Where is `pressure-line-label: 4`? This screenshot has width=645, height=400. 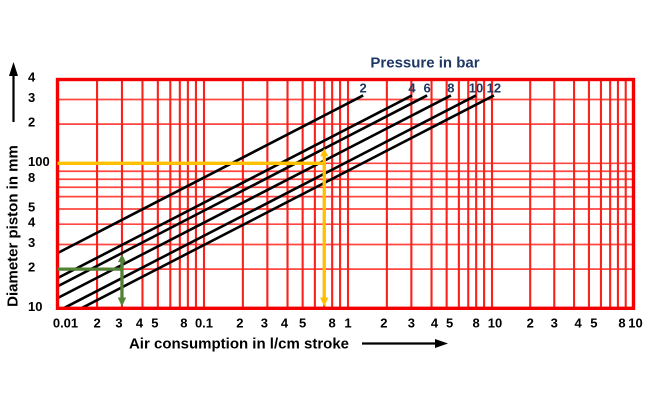
pressure-line-label: 4 is located at coordinates (412, 88).